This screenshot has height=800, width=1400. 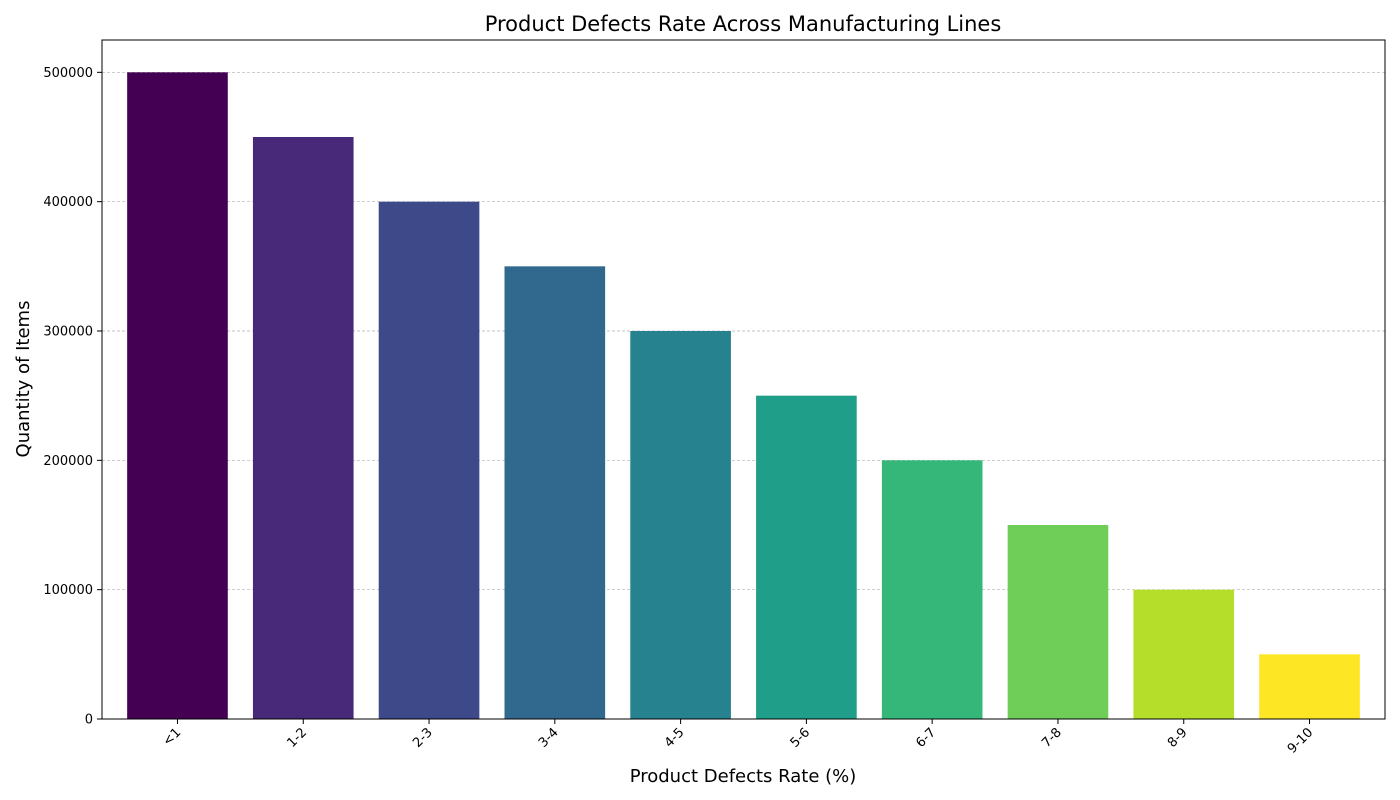 What do you see at coordinates (68, 202) in the screenshot?
I see `y-tick-label-4: 400000` at bounding box center [68, 202].